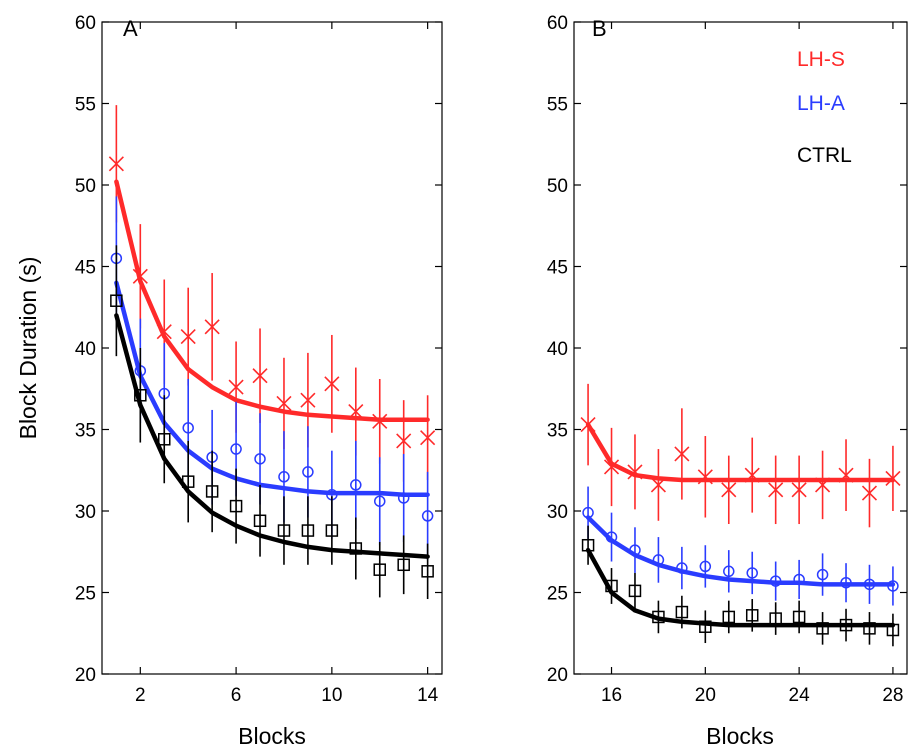 This screenshot has width=914, height=750. I want to click on x-tick-label: 16, so click(611, 695).